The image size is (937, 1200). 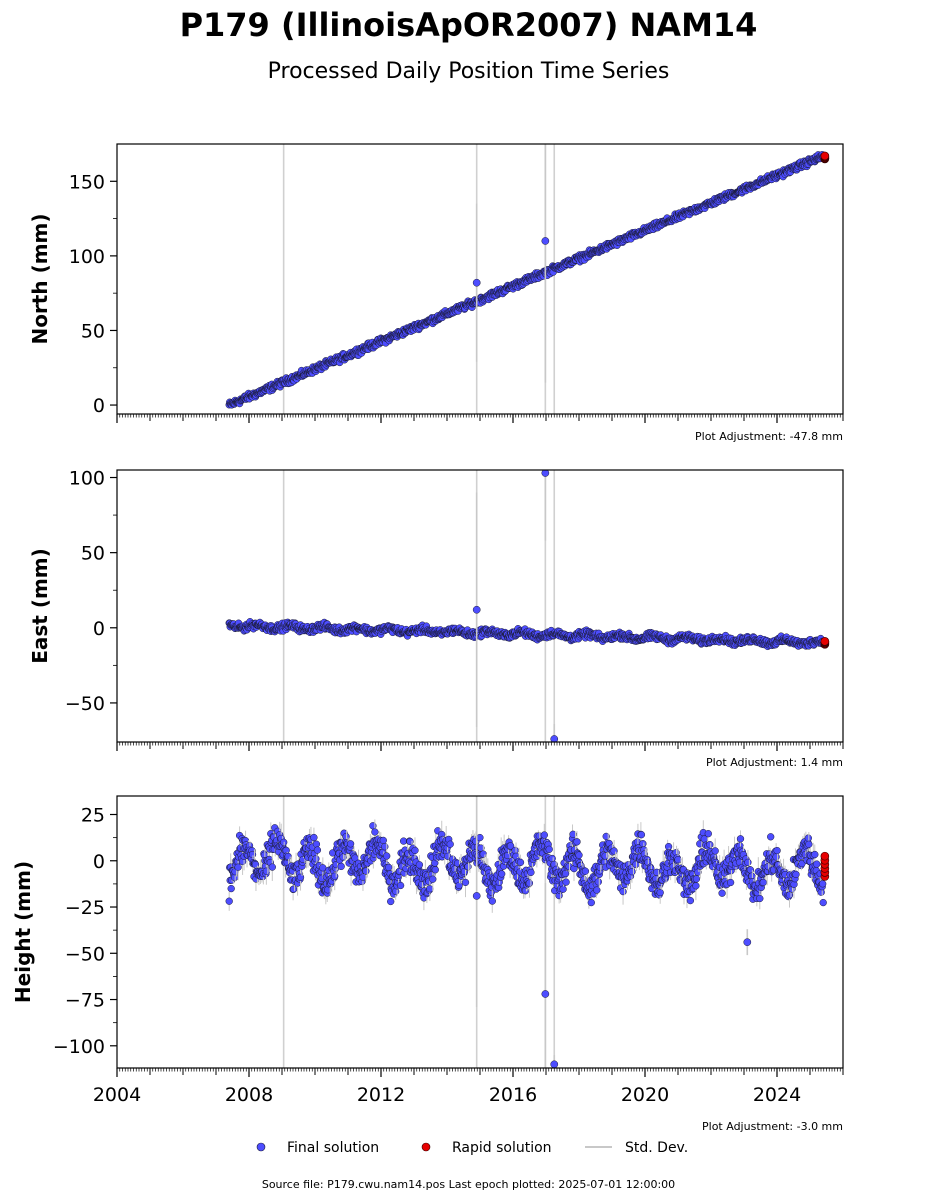 I want to click on y-tick-label: 100, so click(x=87, y=257).